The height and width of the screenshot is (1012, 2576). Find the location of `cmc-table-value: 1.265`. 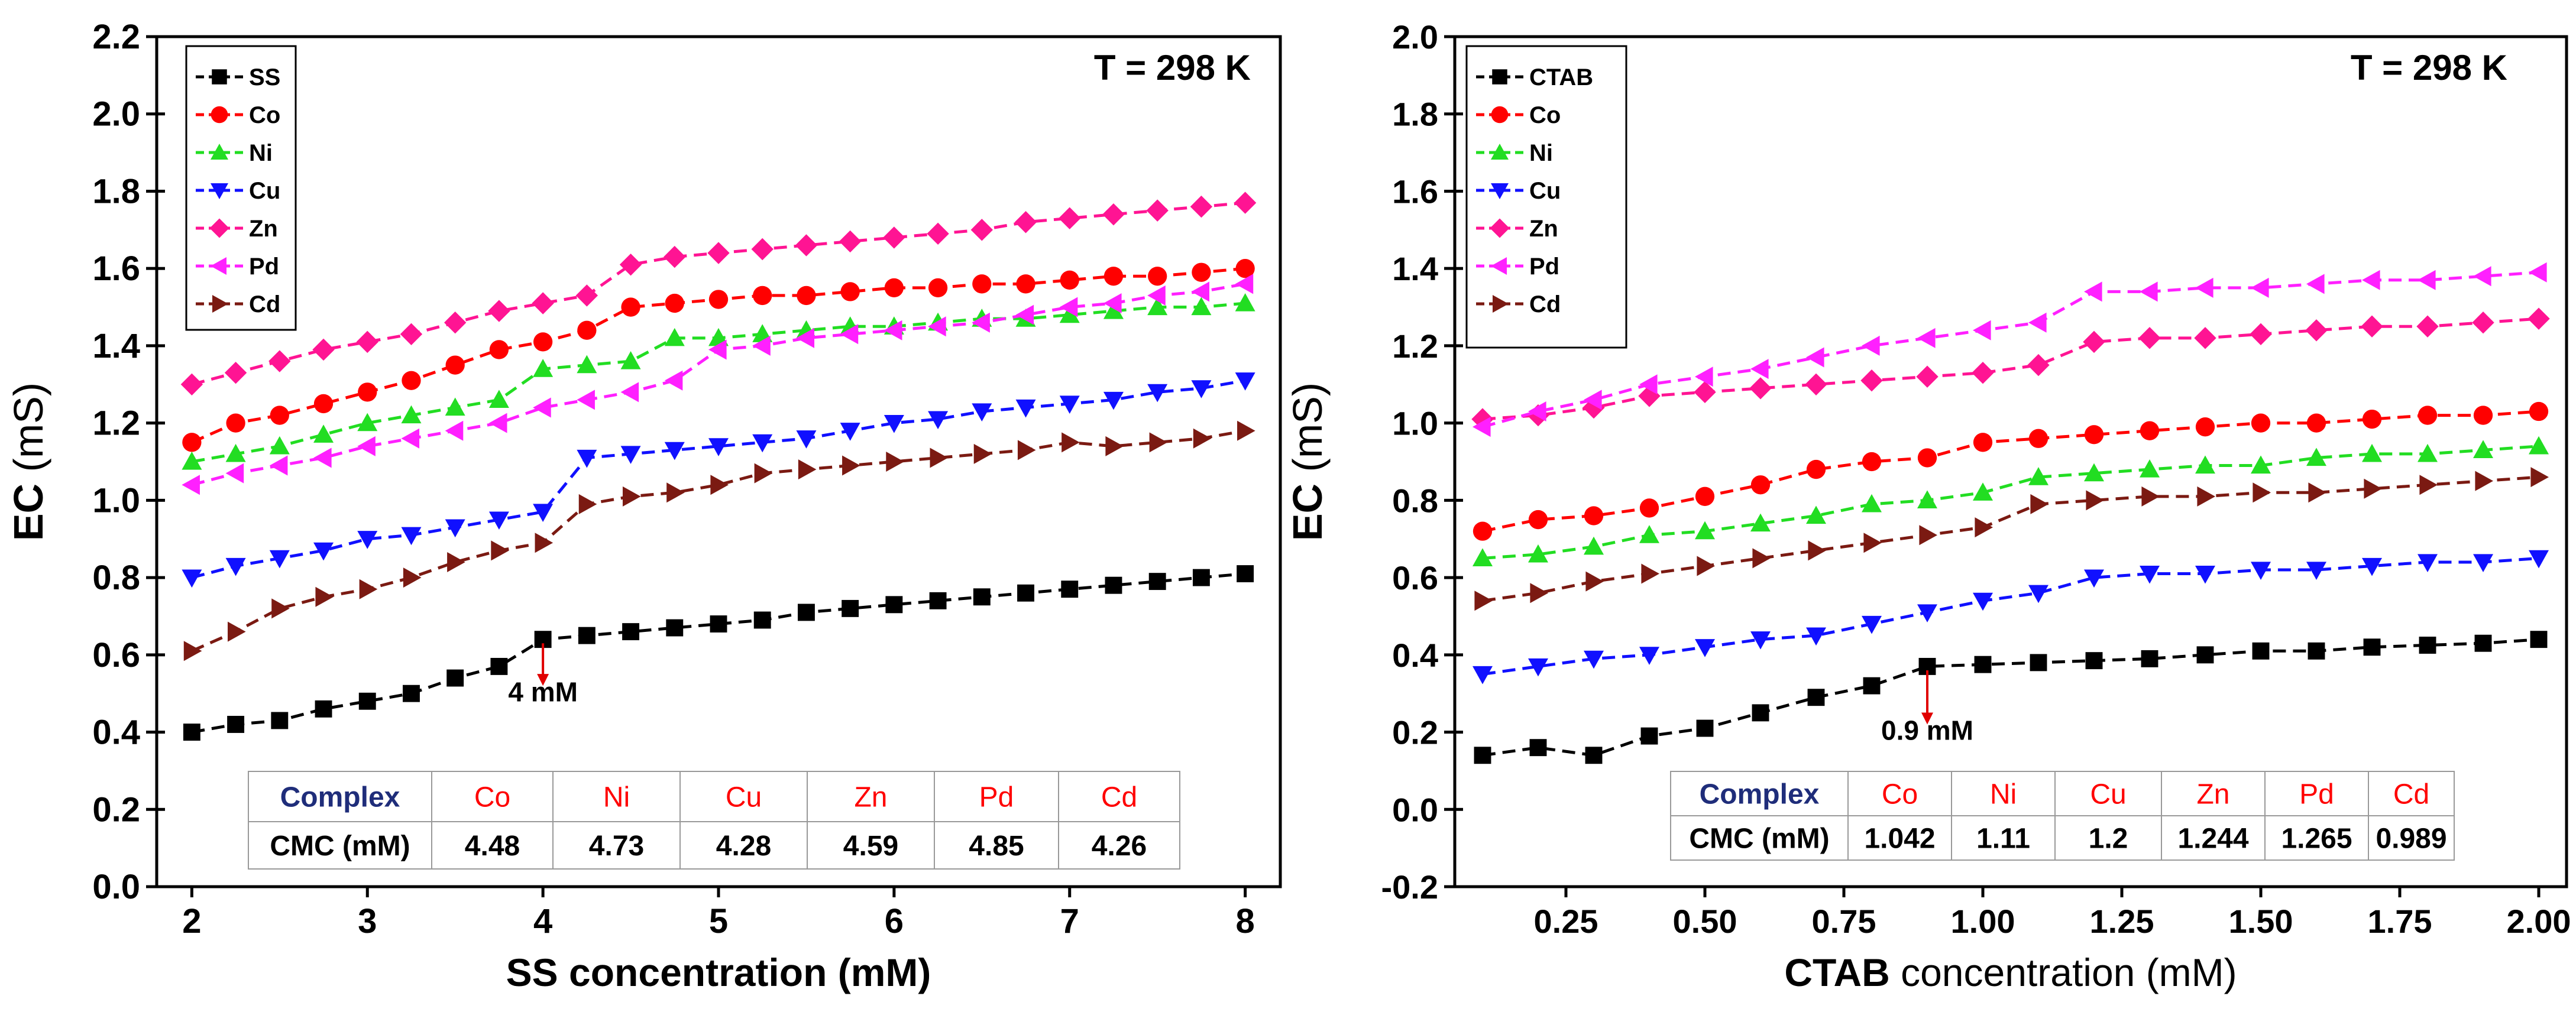

cmc-table-value: 1.265 is located at coordinates (2317, 839).